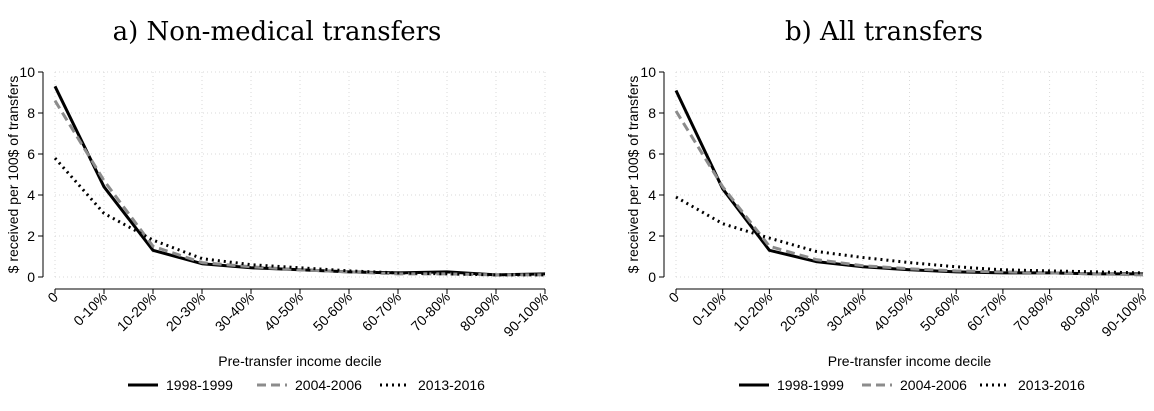  I want to click on series-line-2013-2016, so click(299, 217).